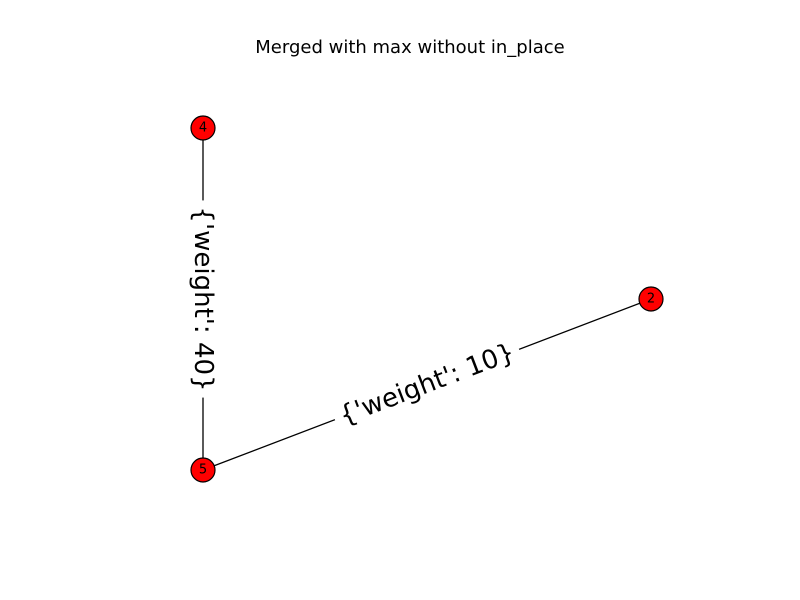 This screenshot has height=600, width=800. I want to click on node-5: 5, so click(203, 470).